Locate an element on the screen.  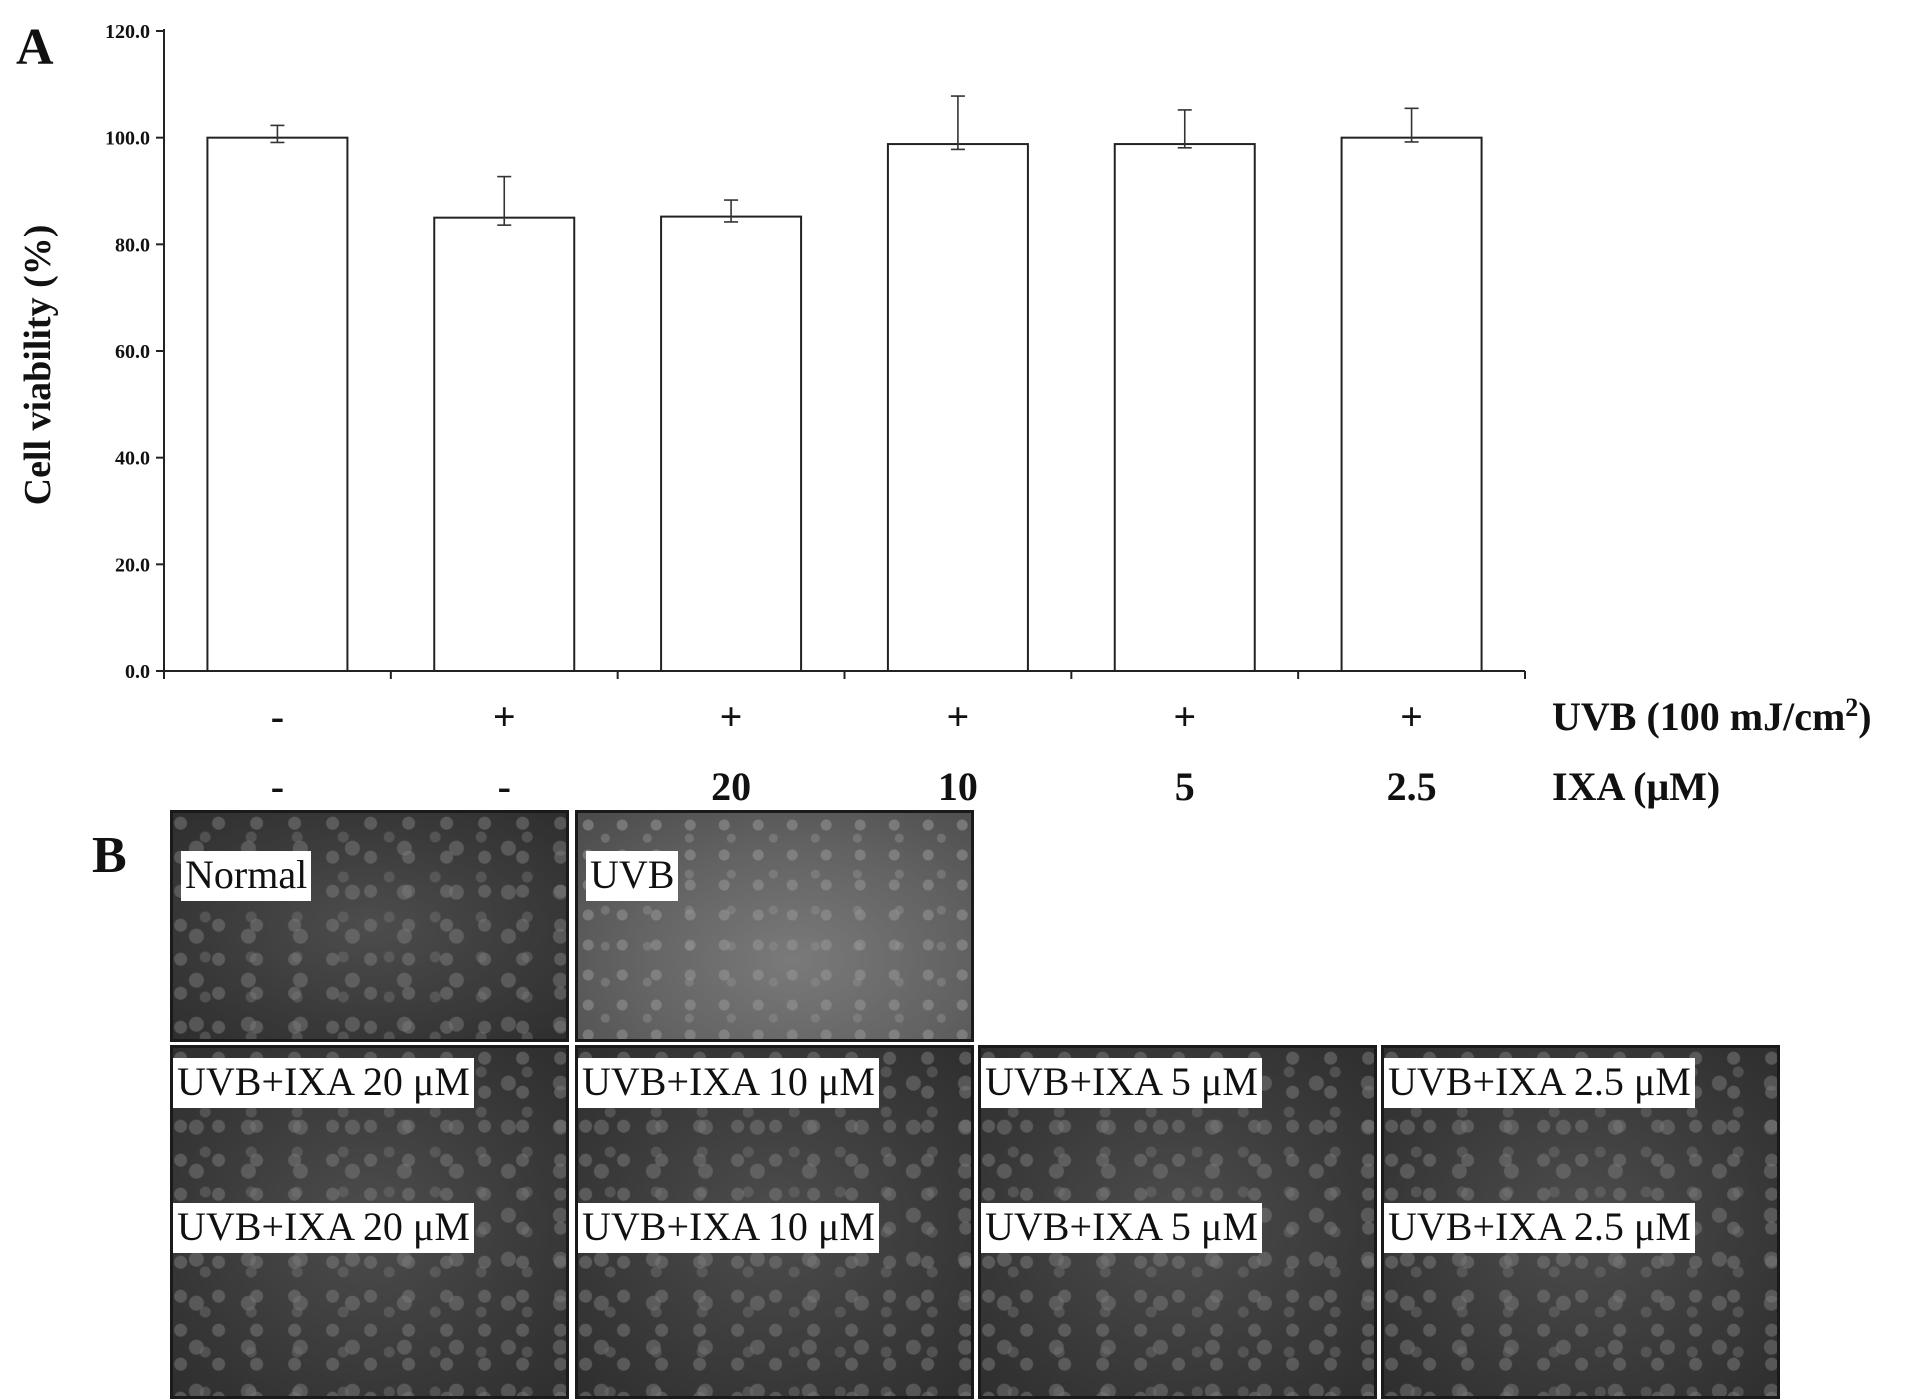
chart-error-bars is located at coordinates (844, 160).